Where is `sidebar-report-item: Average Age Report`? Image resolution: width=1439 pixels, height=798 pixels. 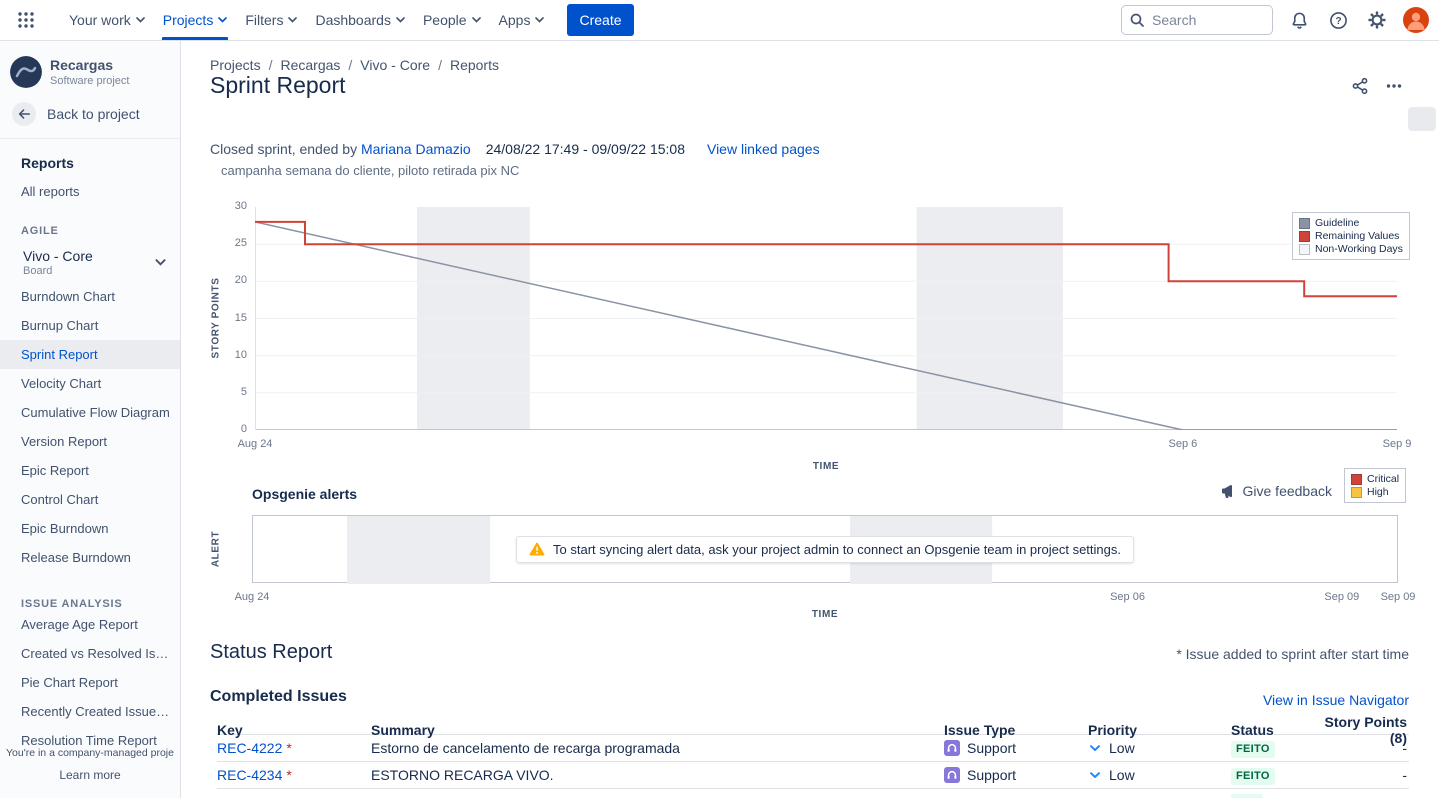 sidebar-report-item: Average Age Report is located at coordinates (79, 624).